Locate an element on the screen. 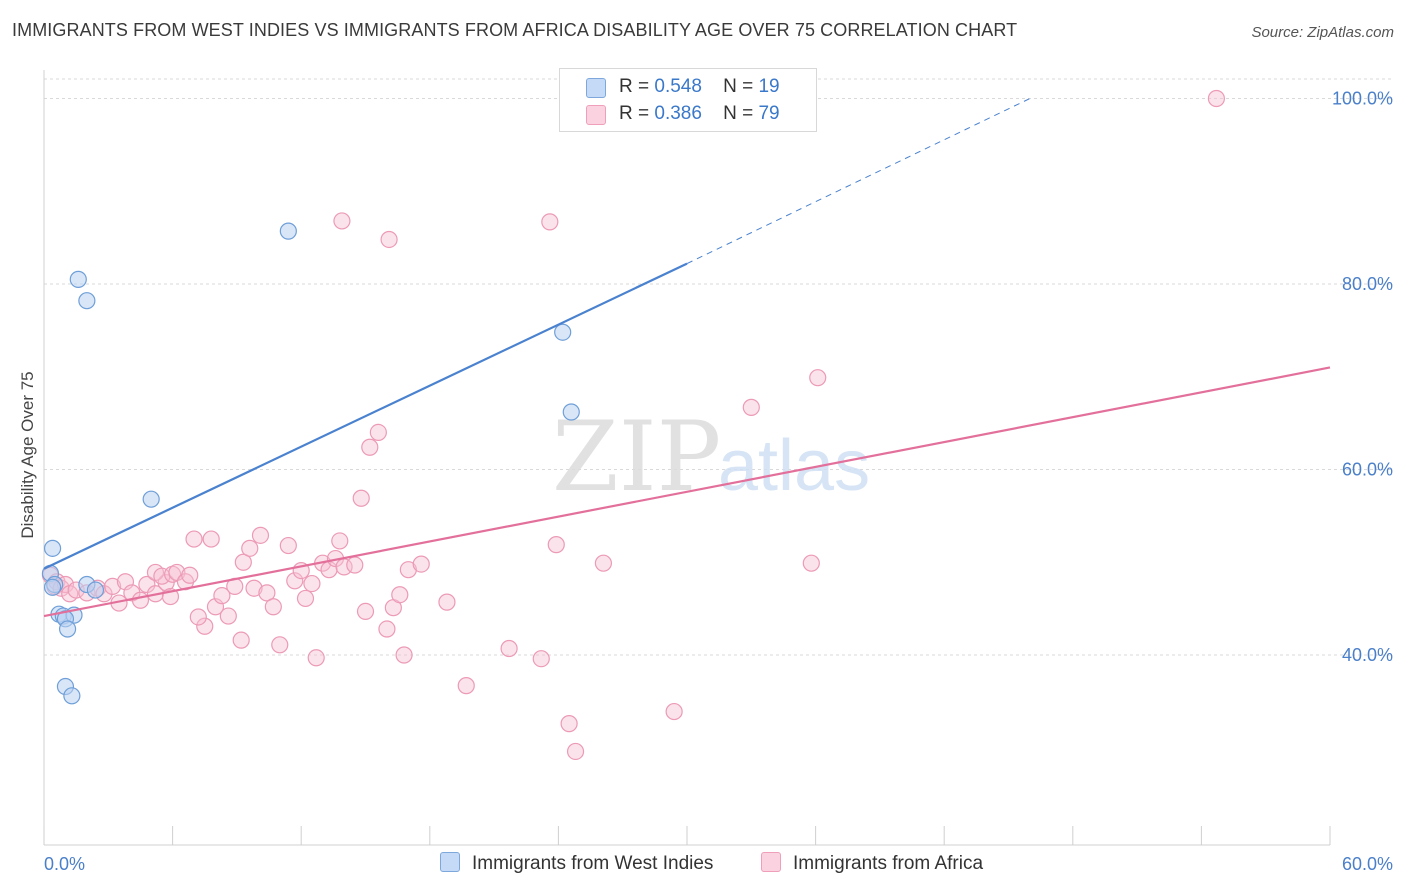 This screenshot has width=1406, height=892. bottom-legend-label-africa: Immigrants from Africa is located at coordinates (888, 863).